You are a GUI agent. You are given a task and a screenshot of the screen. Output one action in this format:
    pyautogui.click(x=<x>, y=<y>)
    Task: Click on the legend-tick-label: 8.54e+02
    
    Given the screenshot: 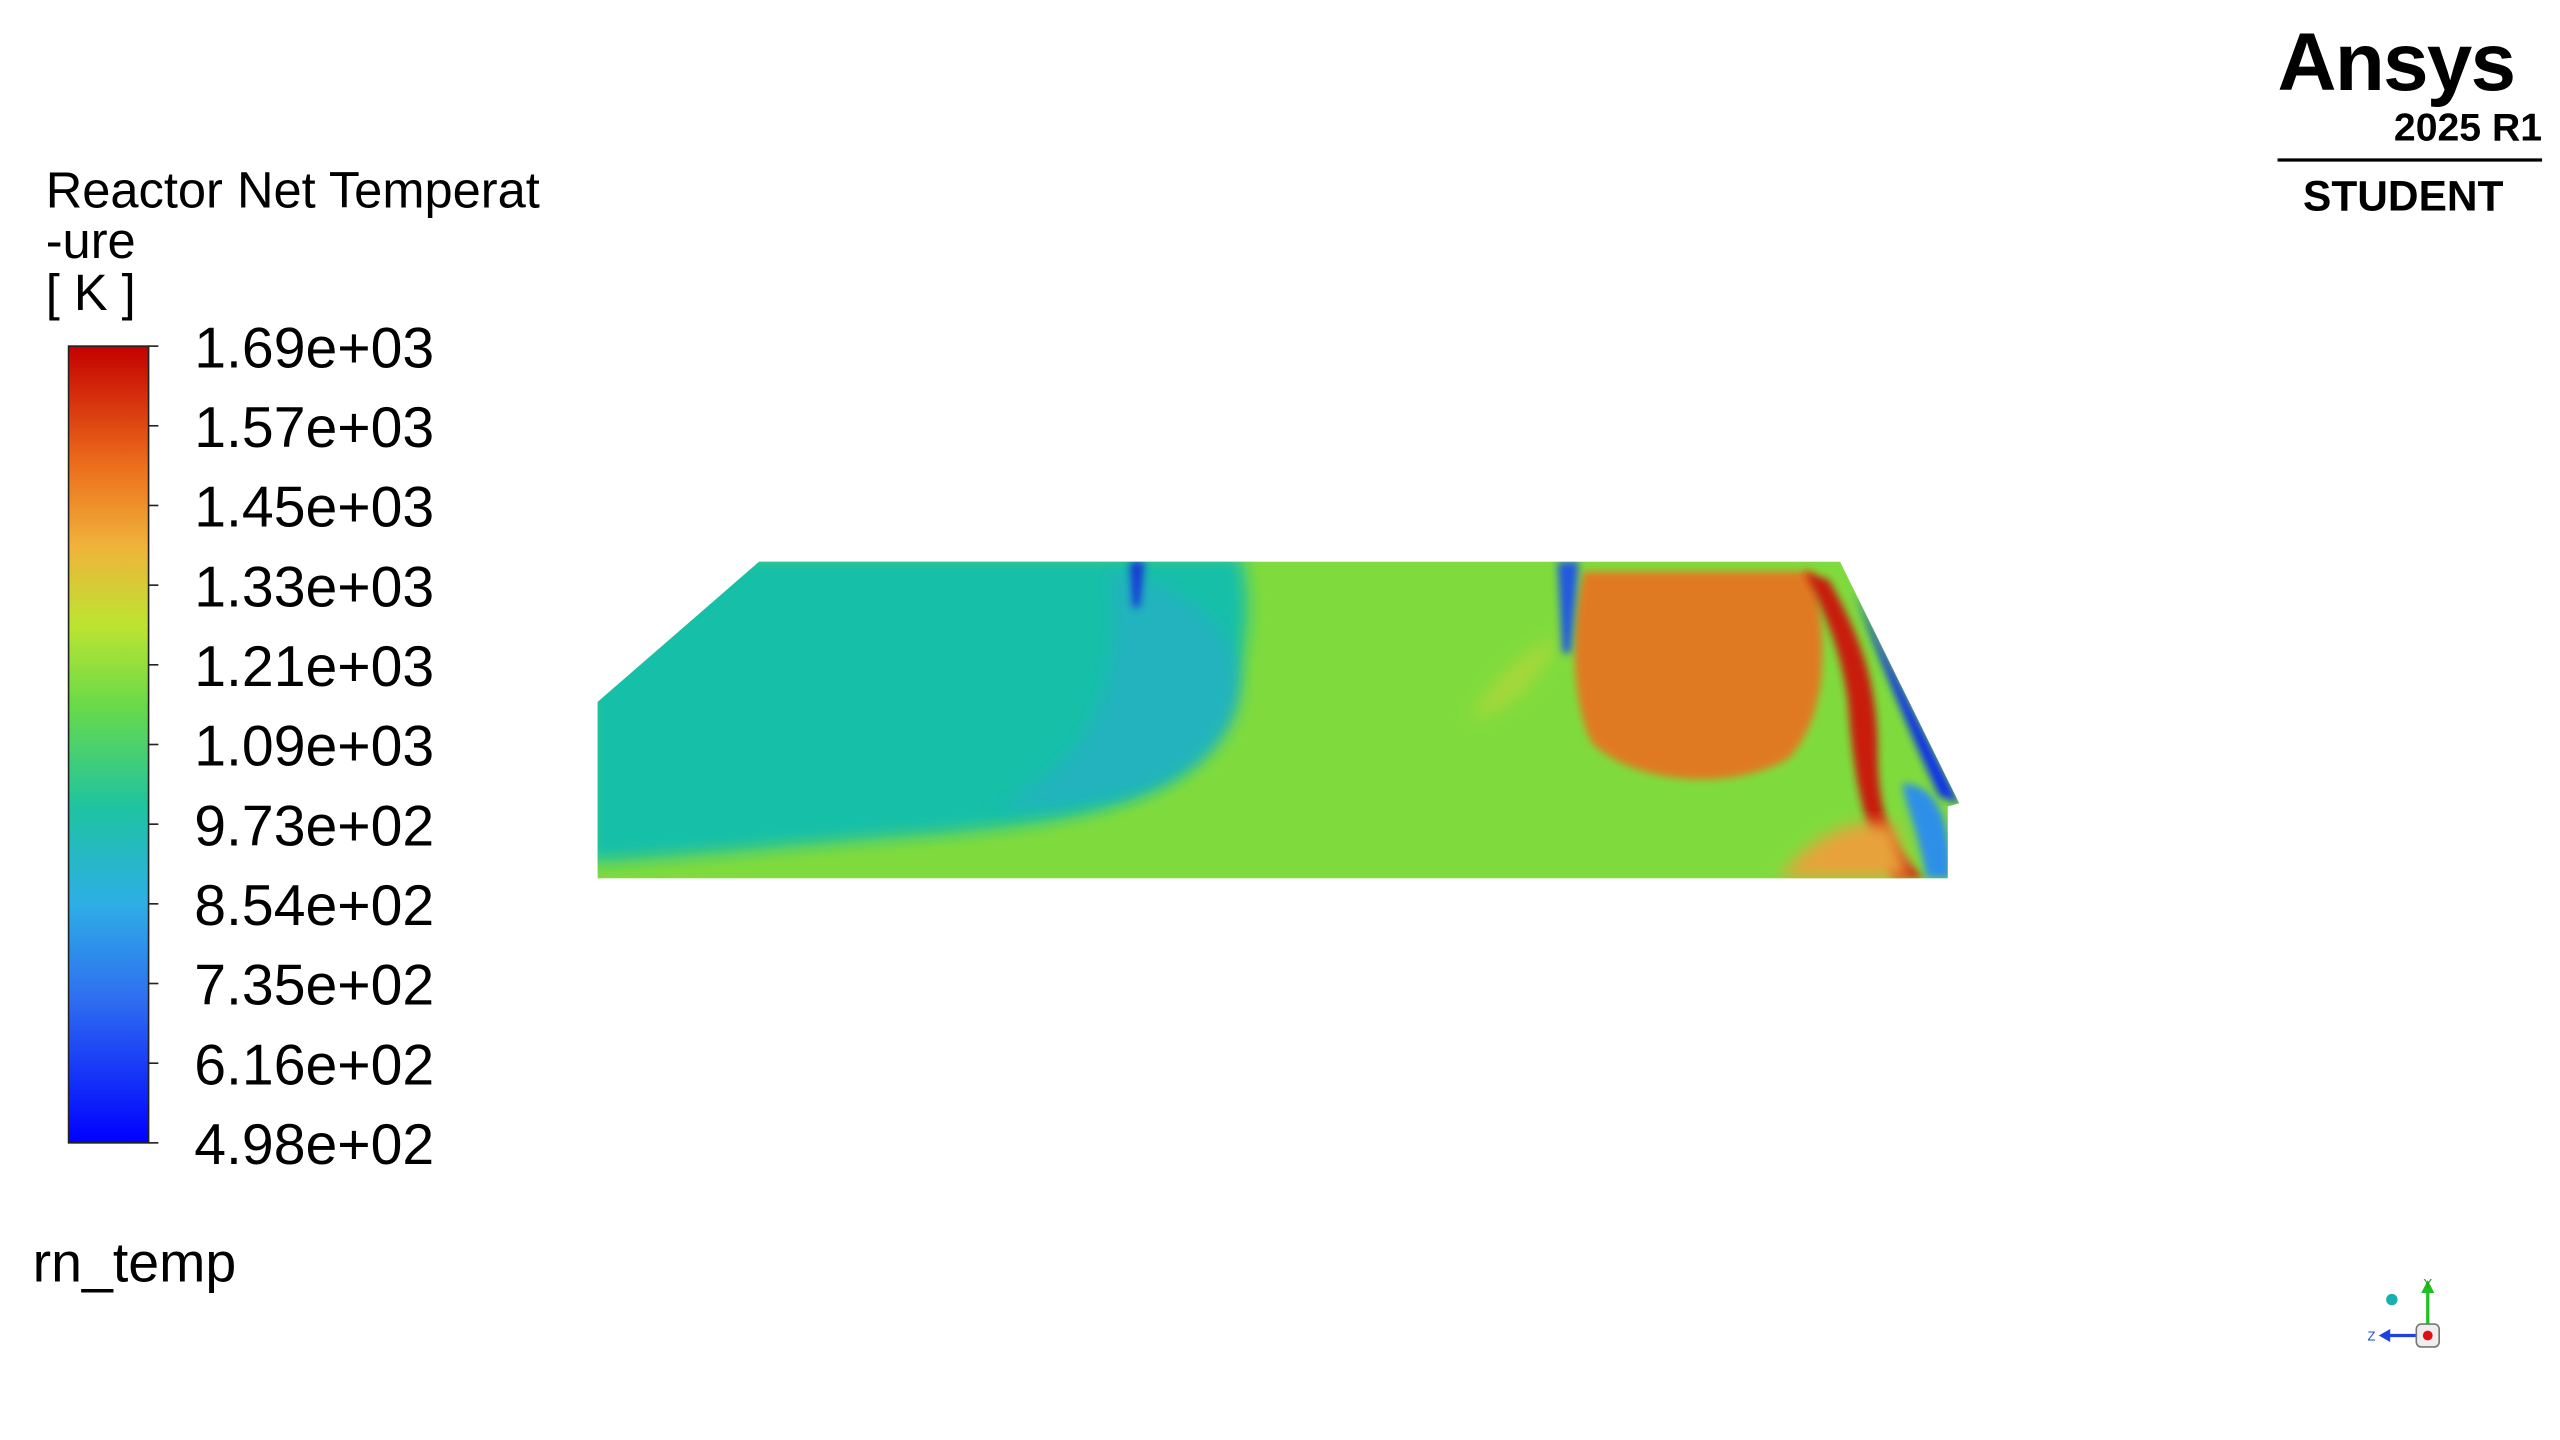 What is the action you would take?
    pyautogui.click(x=314, y=906)
    